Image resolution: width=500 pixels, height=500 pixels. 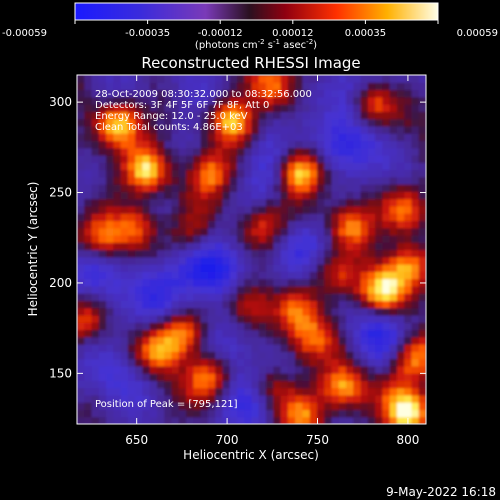 I want to click on x-axis-label: Heliocentric X (arcsec), so click(x=251, y=455).